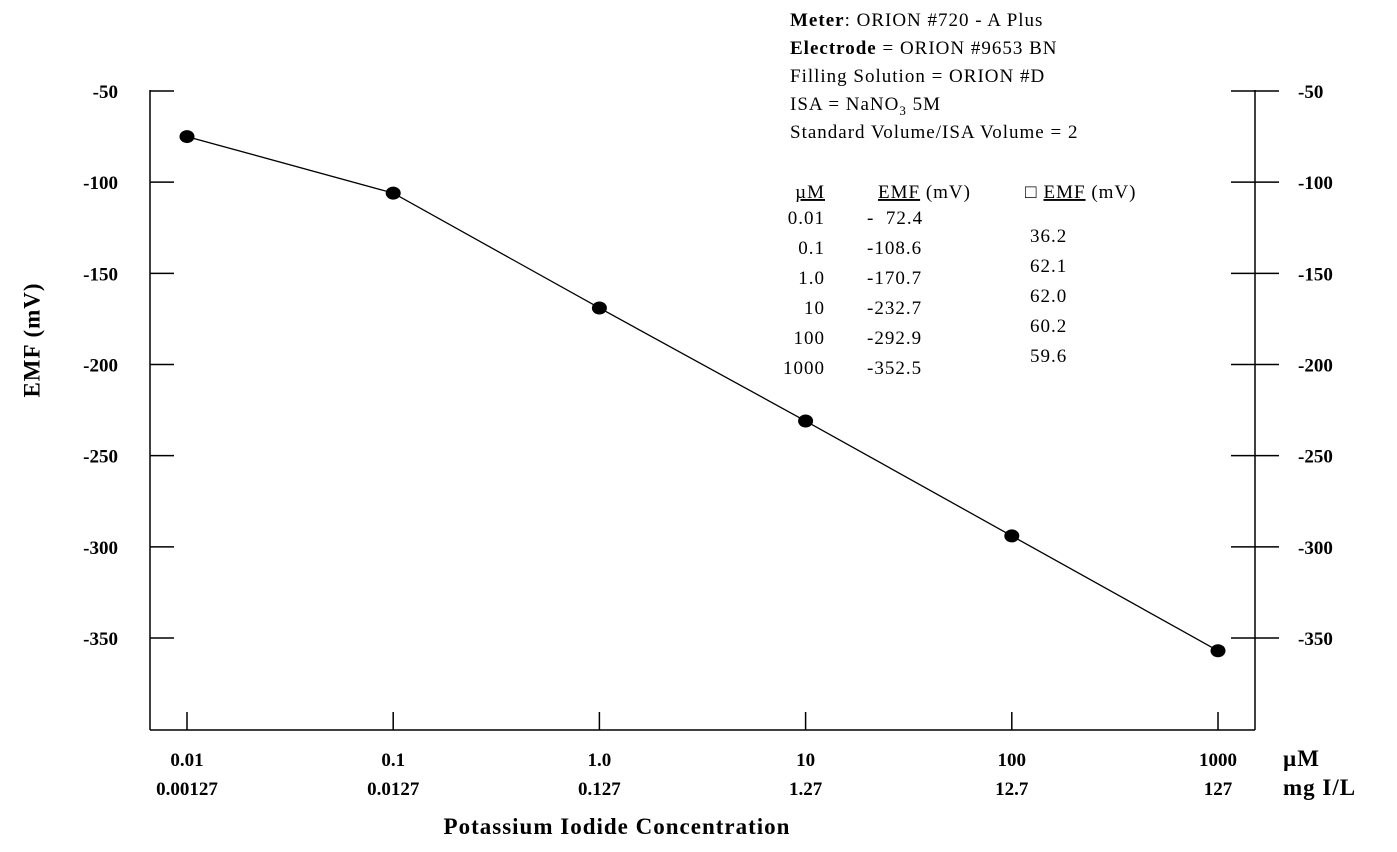 This screenshot has height=852, width=1397. I want to click on table-cell-um: 10, so click(814, 308).